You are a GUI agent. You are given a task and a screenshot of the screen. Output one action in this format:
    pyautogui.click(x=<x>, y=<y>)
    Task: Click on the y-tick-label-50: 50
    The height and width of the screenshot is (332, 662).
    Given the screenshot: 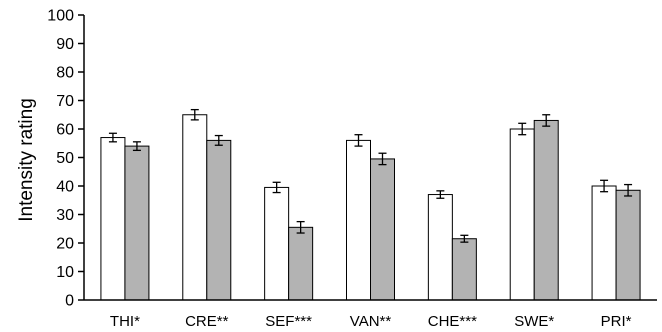 What is the action you would take?
    pyautogui.click(x=65, y=158)
    